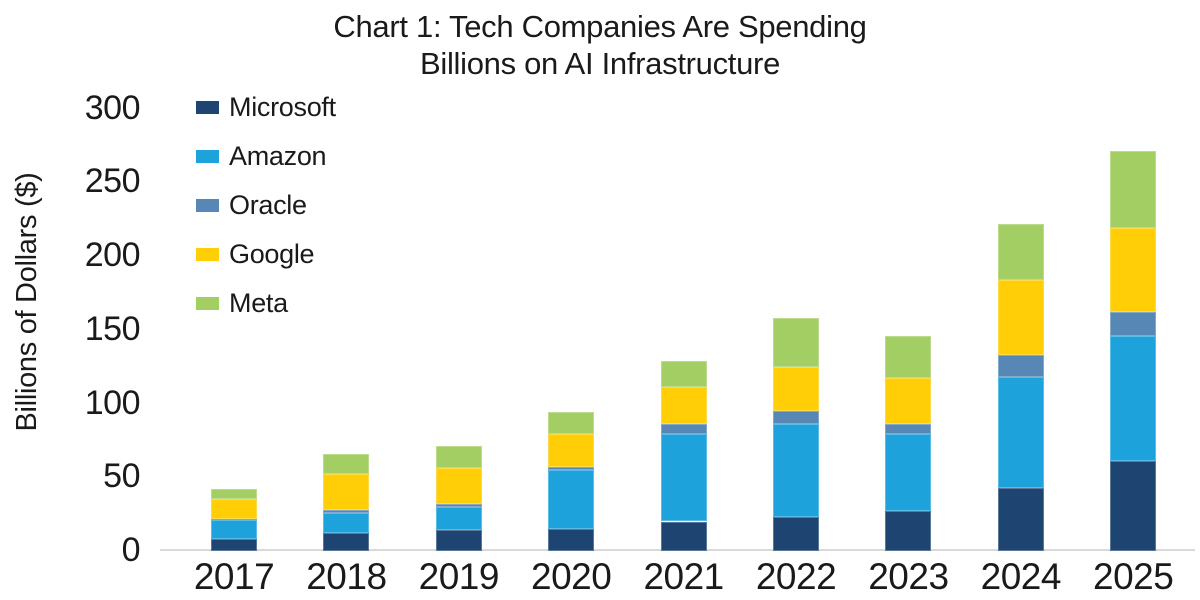 This screenshot has width=1200, height=600. Describe the element at coordinates (796, 471) in the screenshot. I see `bar-segment-amazon-2022` at that location.